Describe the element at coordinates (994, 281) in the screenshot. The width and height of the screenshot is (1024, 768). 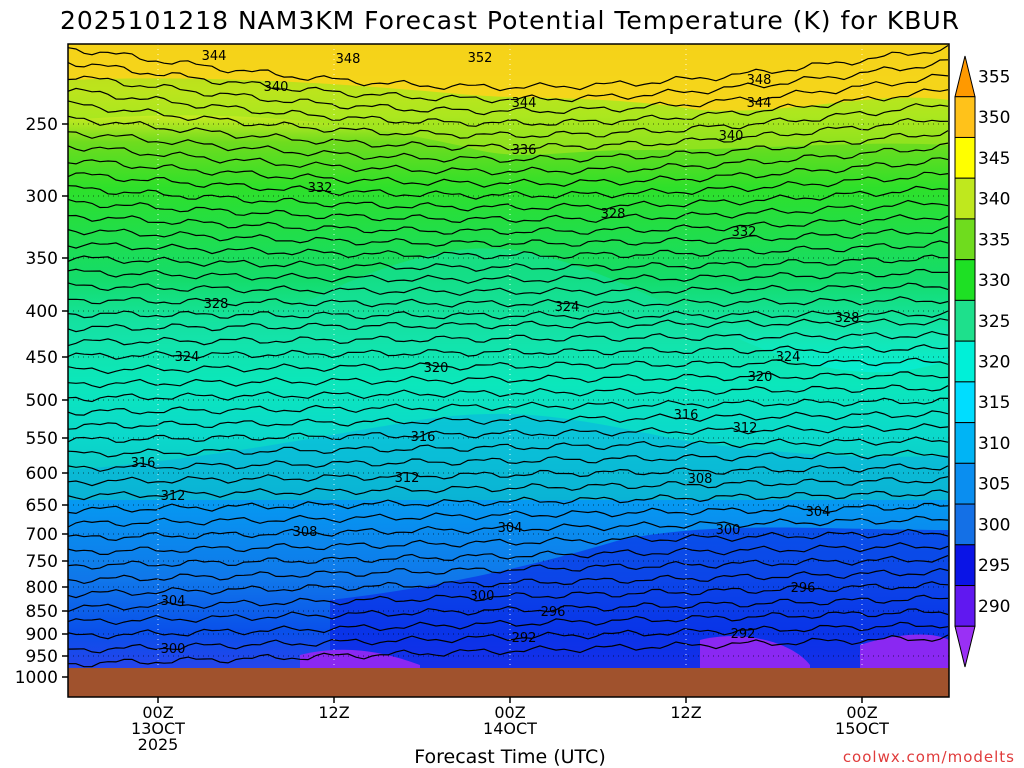
I see `colorbar-label: 330` at that location.